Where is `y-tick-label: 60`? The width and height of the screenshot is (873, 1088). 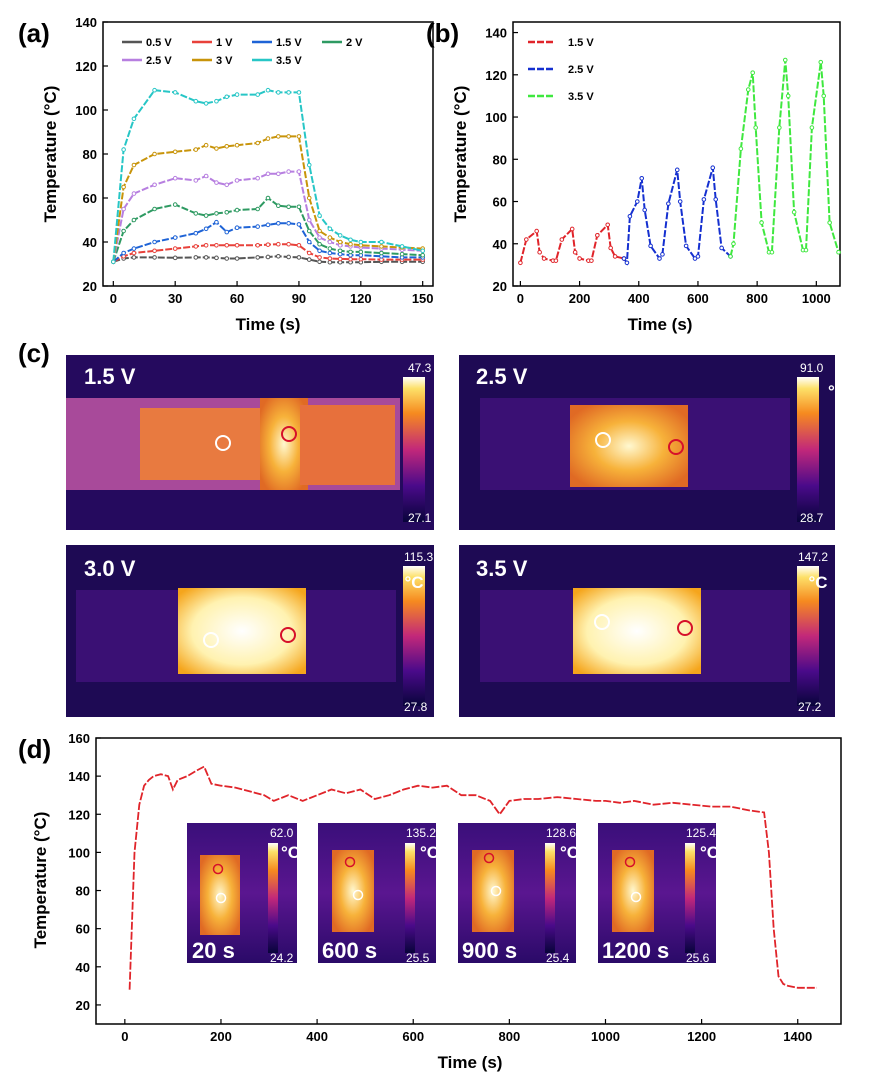
y-tick-label: 60 is located at coordinates (90, 198).